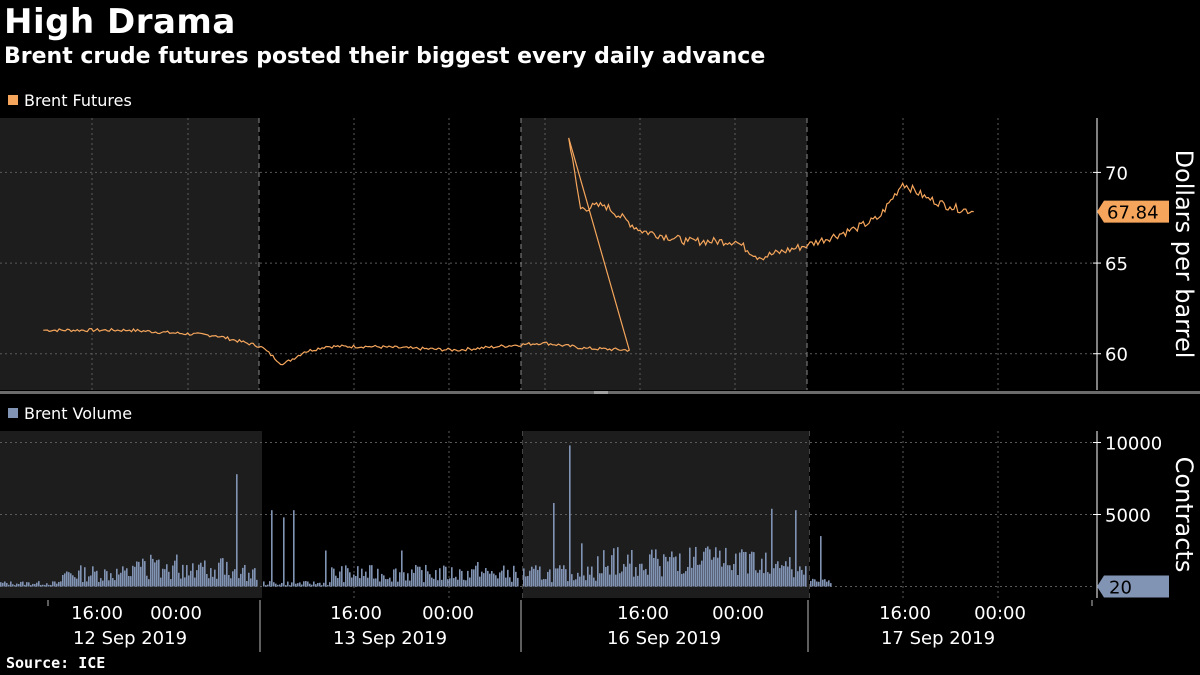 This screenshot has height=675, width=1200. Describe the element at coordinates (664, 638) in the screenshot. I see `x-session-label: 16 Sep 2019` at that location.